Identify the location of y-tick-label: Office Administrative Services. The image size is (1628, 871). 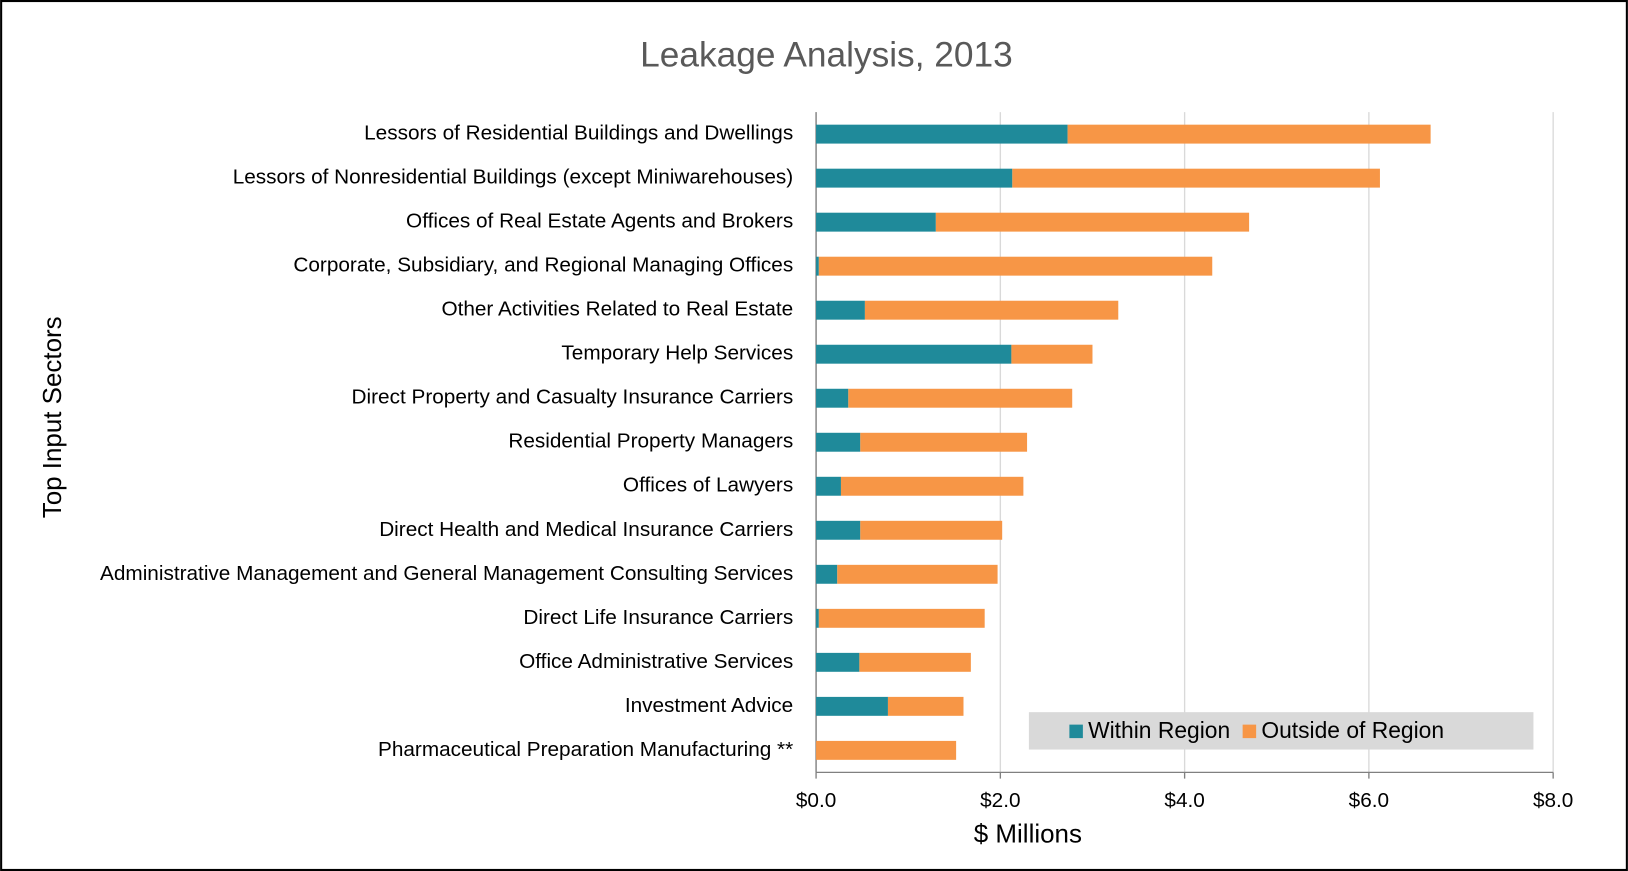
(656, 661).